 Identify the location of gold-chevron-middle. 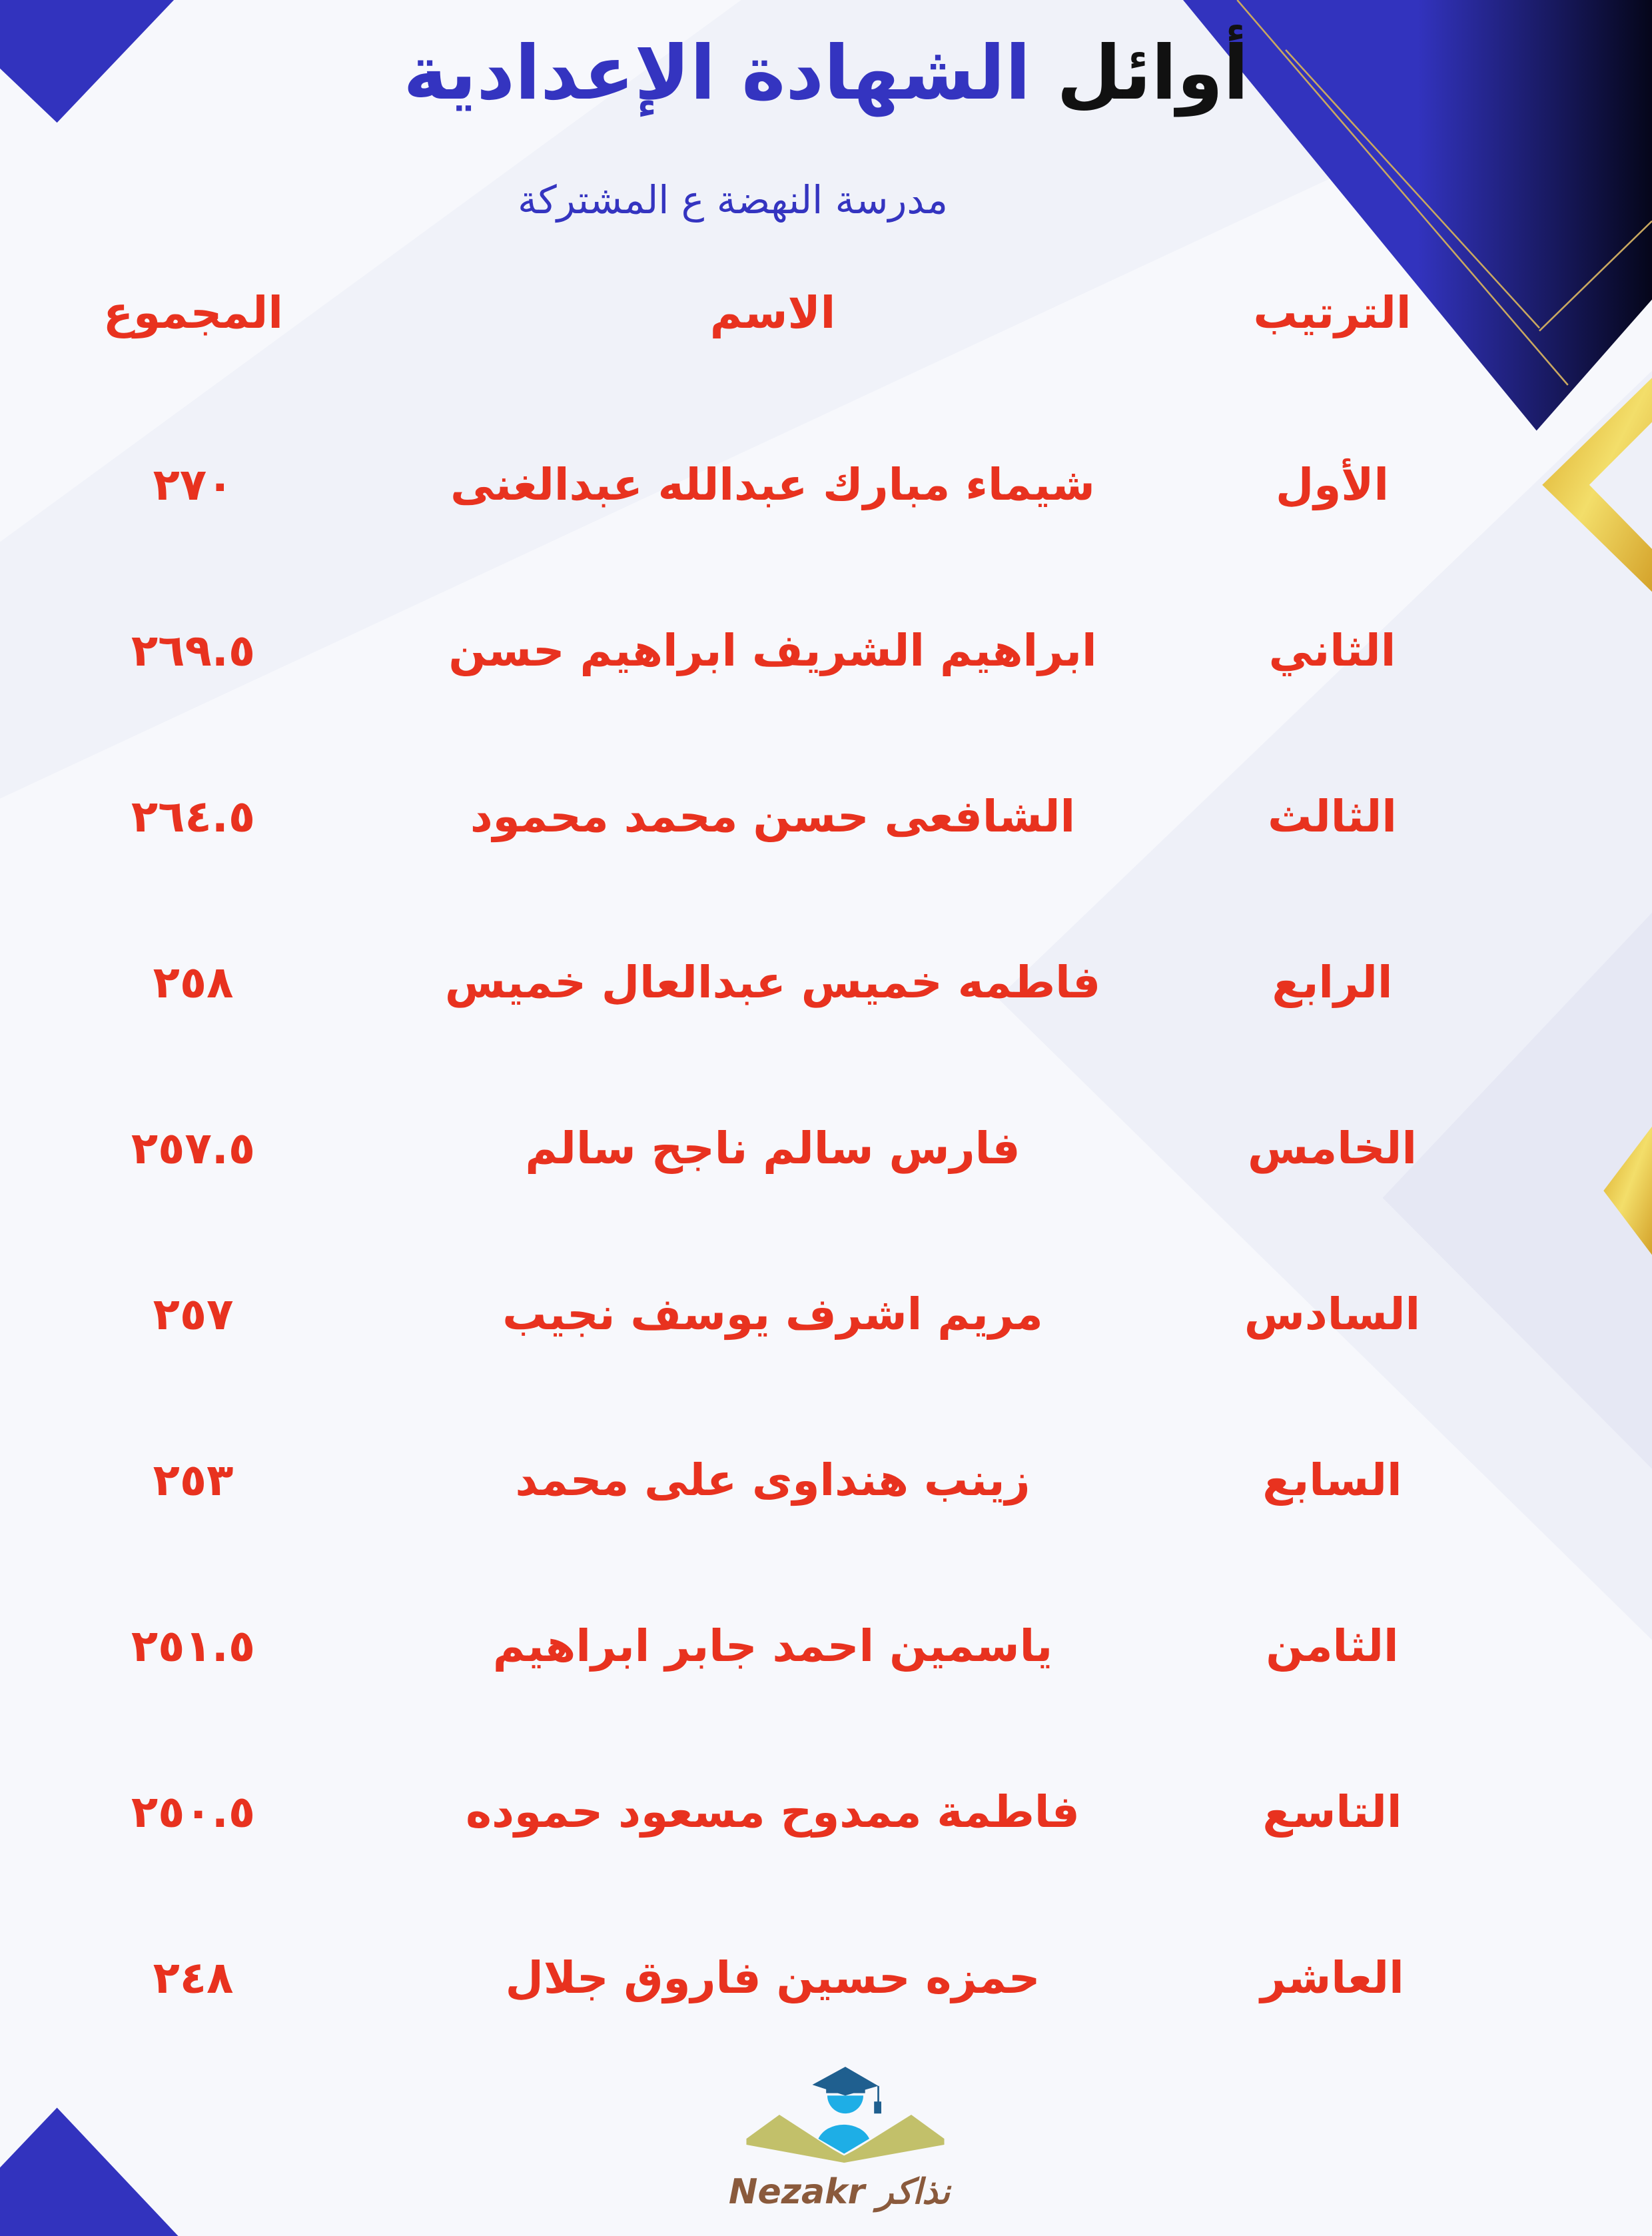
(1627, 1190).